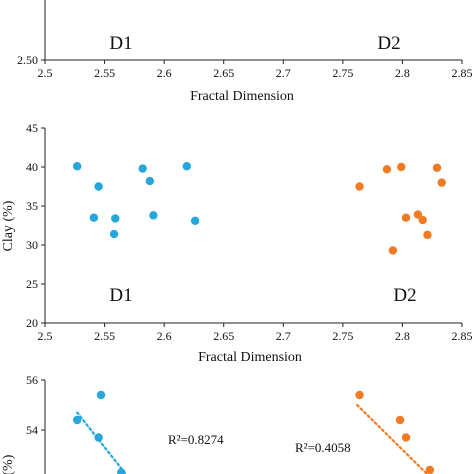 The width and height of the screenshot is (474, 474). Describe the element at coordinates (32, 380) in the screenshot. I see `y-tick-label: 56` at that location.